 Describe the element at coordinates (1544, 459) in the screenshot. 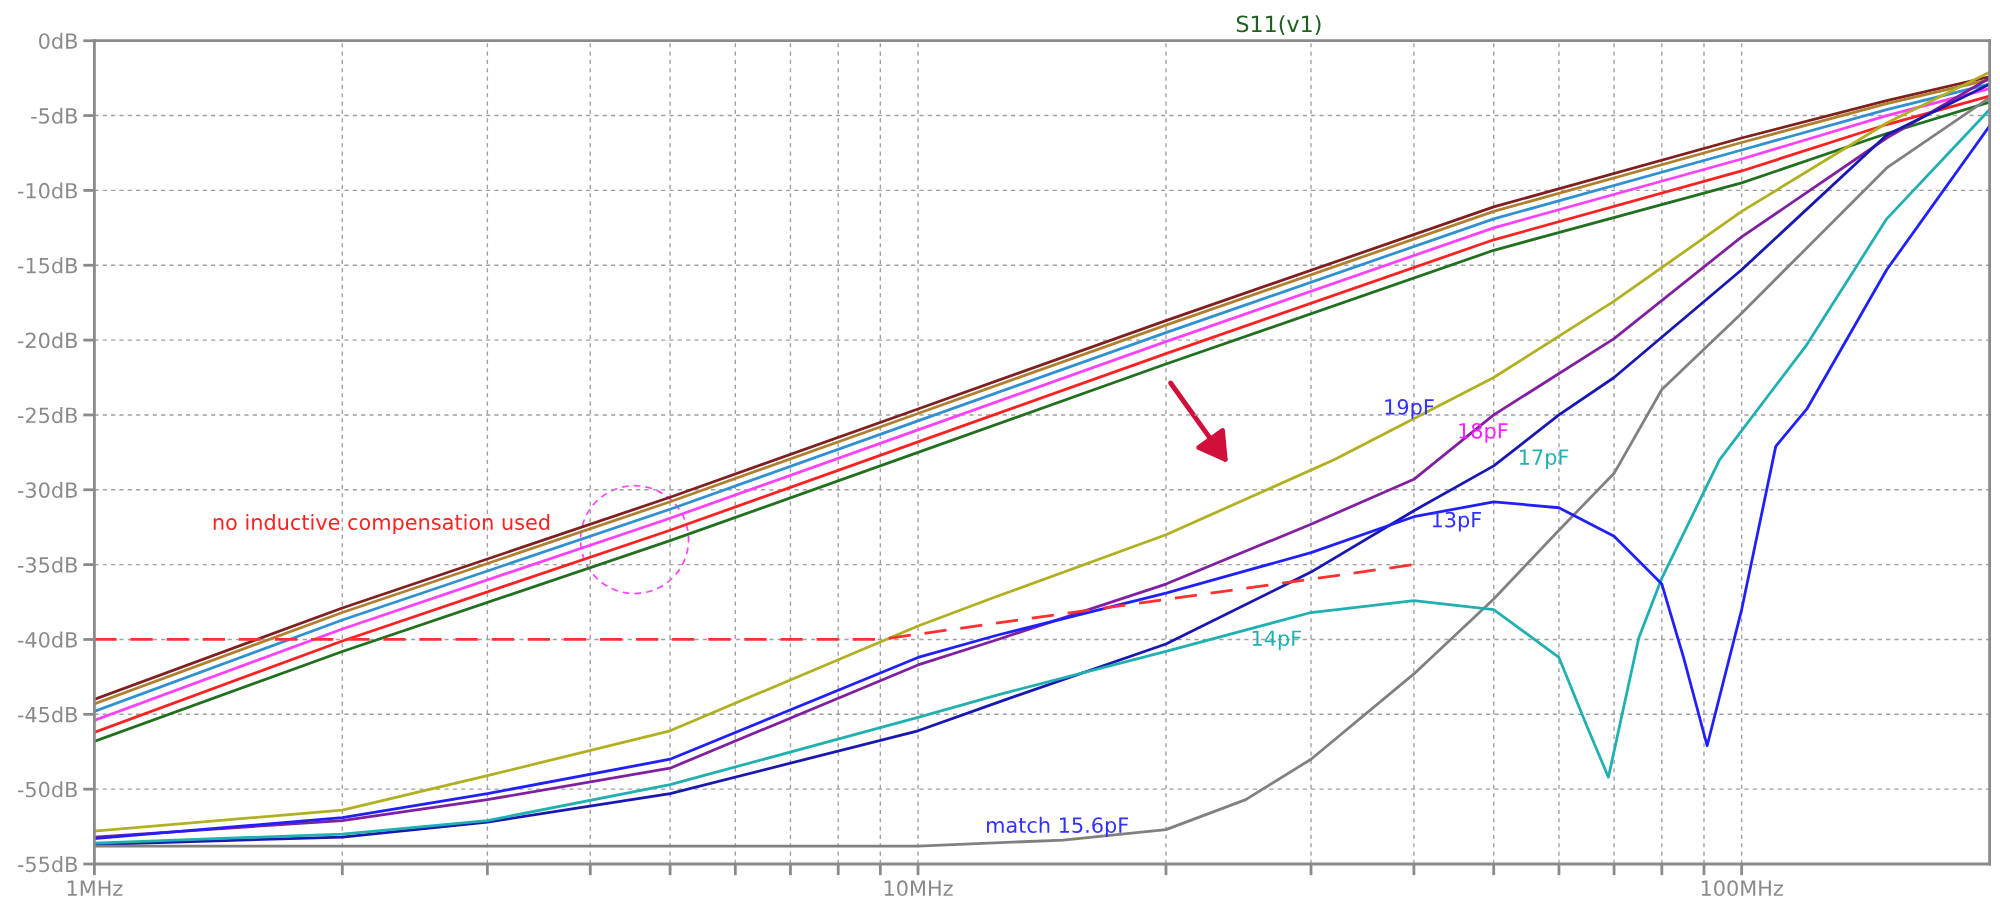

I see `annotation: 17pF` at that location.